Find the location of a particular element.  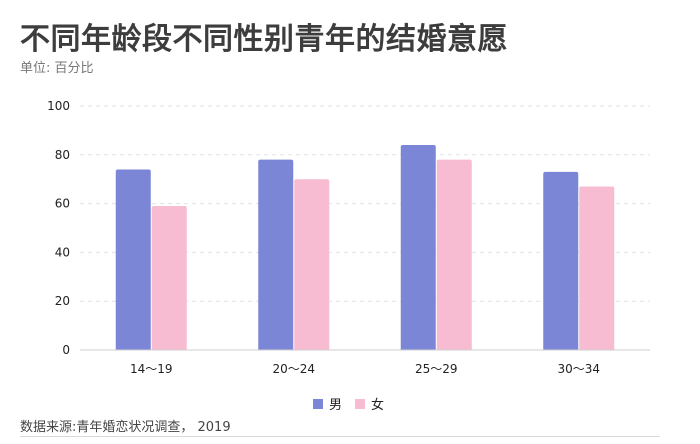

legend-label: 男 is located at coordinates (335, 405).